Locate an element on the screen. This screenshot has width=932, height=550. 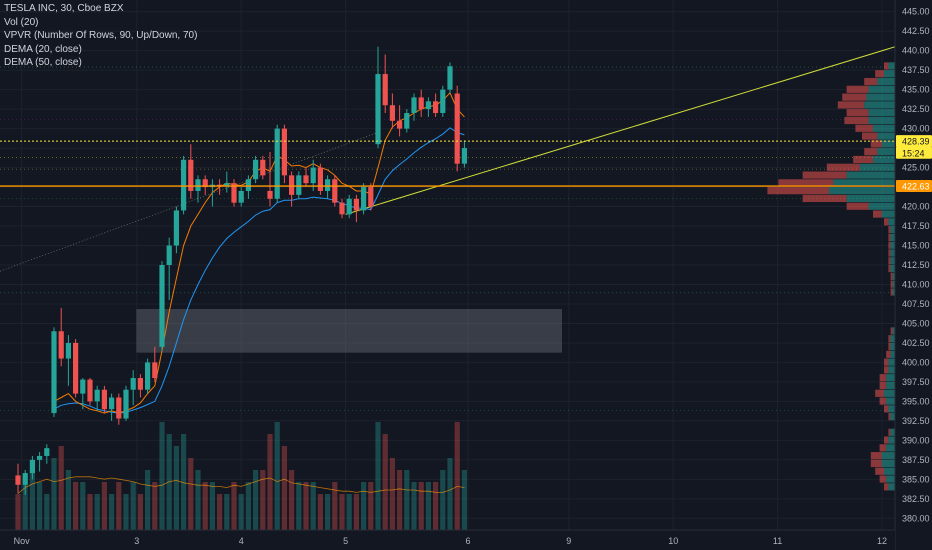
legend-vpvr: VPVR (Number Of Rows, 90, Up/Down, 70) is located at coordinates (101, 35).